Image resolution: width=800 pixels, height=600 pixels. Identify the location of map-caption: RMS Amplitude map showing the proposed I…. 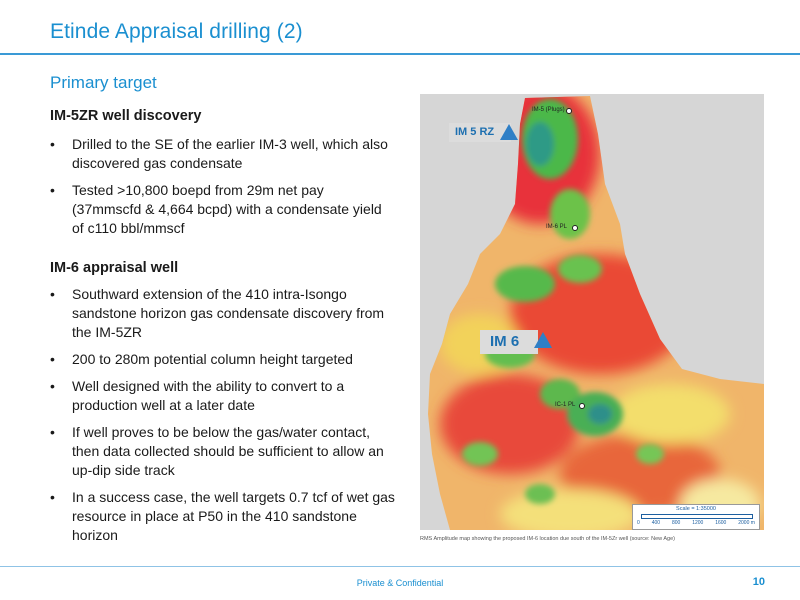
(547, 539).